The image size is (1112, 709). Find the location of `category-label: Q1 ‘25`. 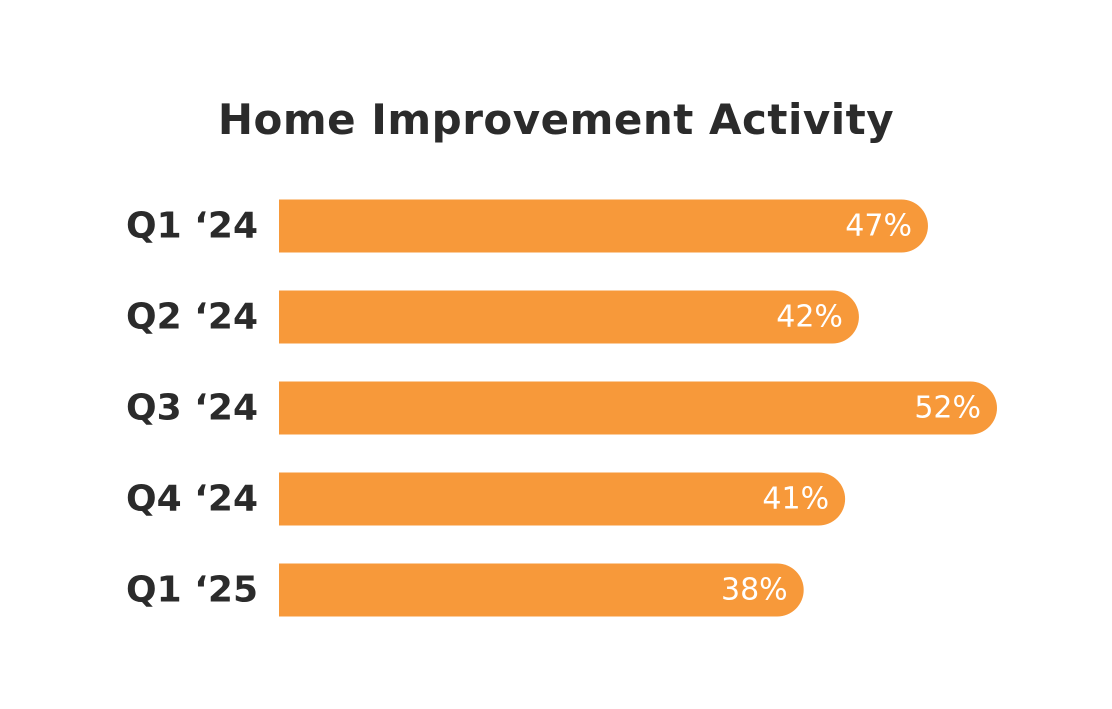

category-label: Q1 ‘25 is located at coordinates (192, 590).